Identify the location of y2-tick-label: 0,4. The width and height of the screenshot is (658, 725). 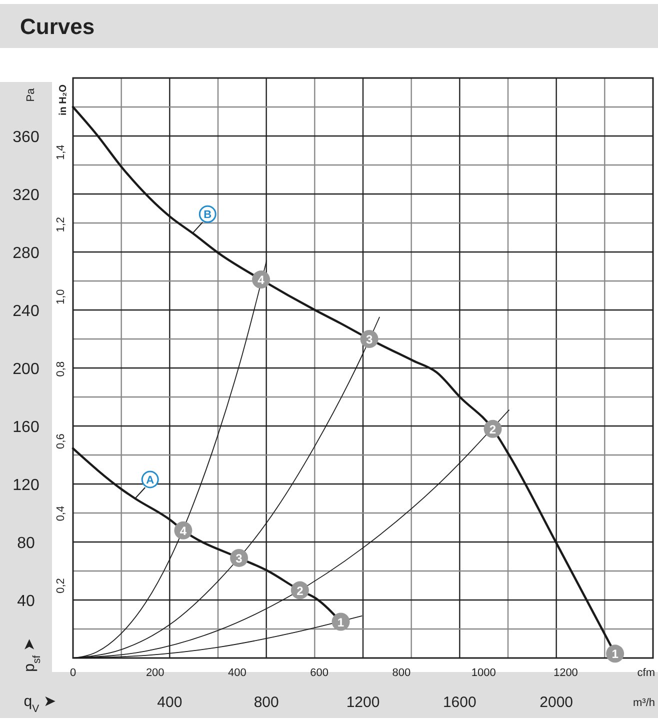
(61, 514).